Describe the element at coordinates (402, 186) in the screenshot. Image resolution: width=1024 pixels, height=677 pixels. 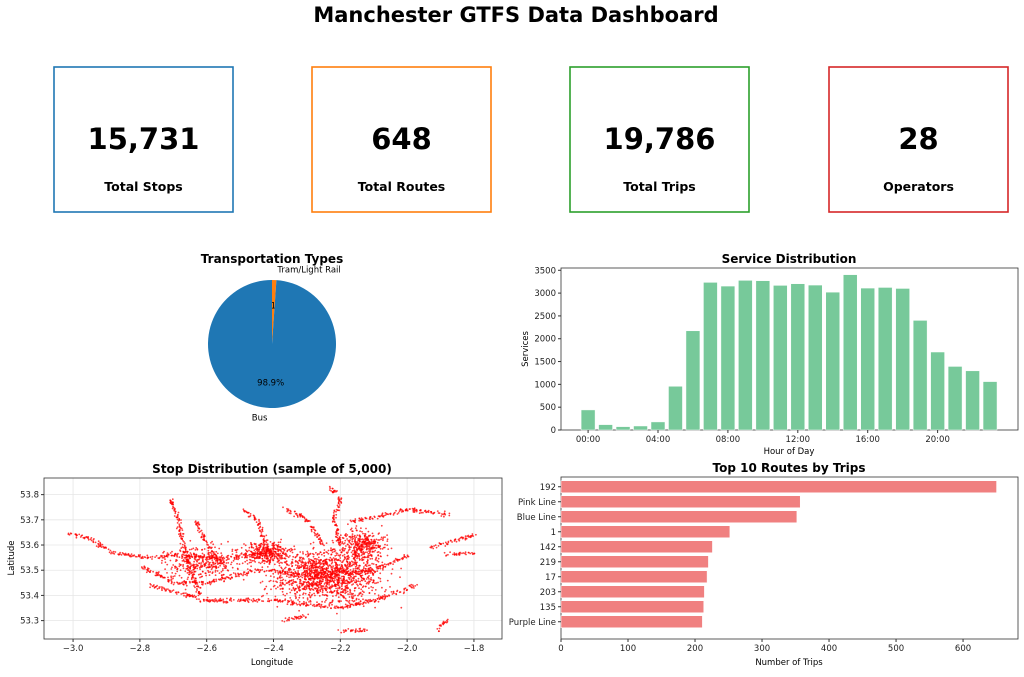
I see `kpi-label: Total Routes` at that location.